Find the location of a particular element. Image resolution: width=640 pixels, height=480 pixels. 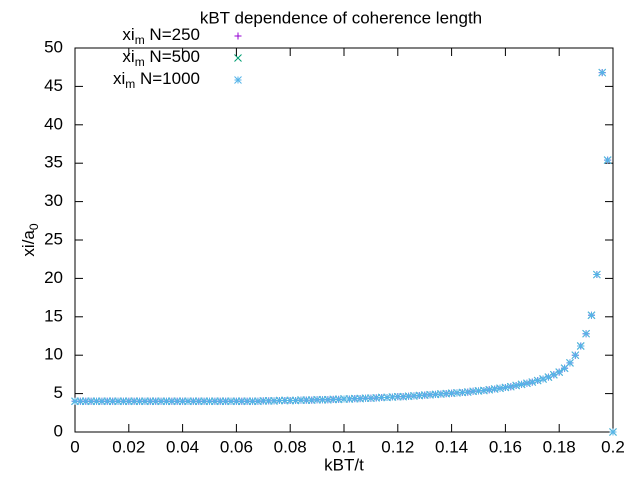

y-tick-label: 50 is located at coordinates (53, 46).